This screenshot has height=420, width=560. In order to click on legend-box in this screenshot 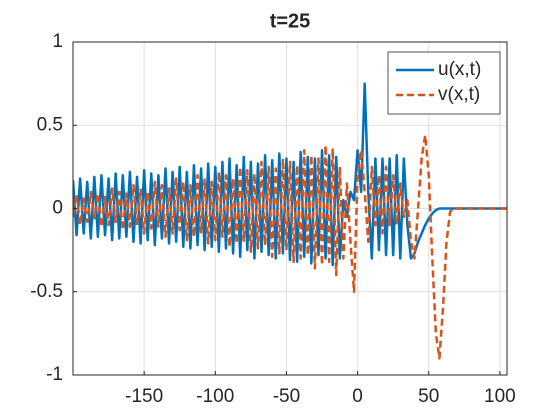, I will do `click(444, 83)`.